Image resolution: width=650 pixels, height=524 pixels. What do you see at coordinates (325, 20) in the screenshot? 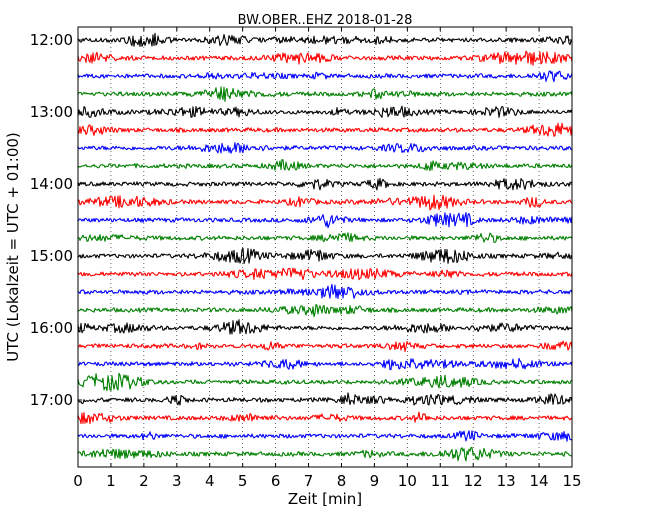
I see `chart-title: BW.OBER..EHZ 2018-01-28` at bounding box center [325, 20].